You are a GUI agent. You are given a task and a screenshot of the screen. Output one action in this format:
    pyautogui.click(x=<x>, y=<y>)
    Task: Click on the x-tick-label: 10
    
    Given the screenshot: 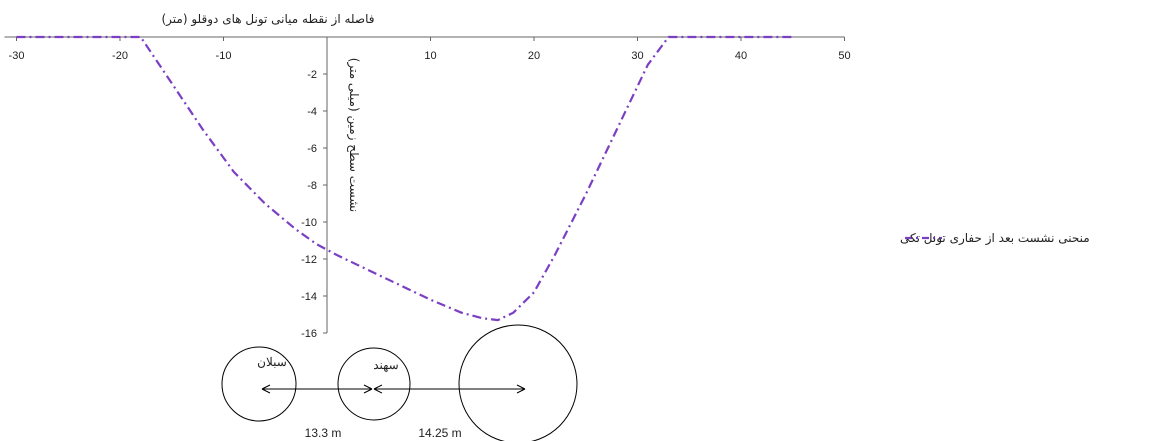 What is the action you would take?
    pyautogui.click(x=430, y=56)
    